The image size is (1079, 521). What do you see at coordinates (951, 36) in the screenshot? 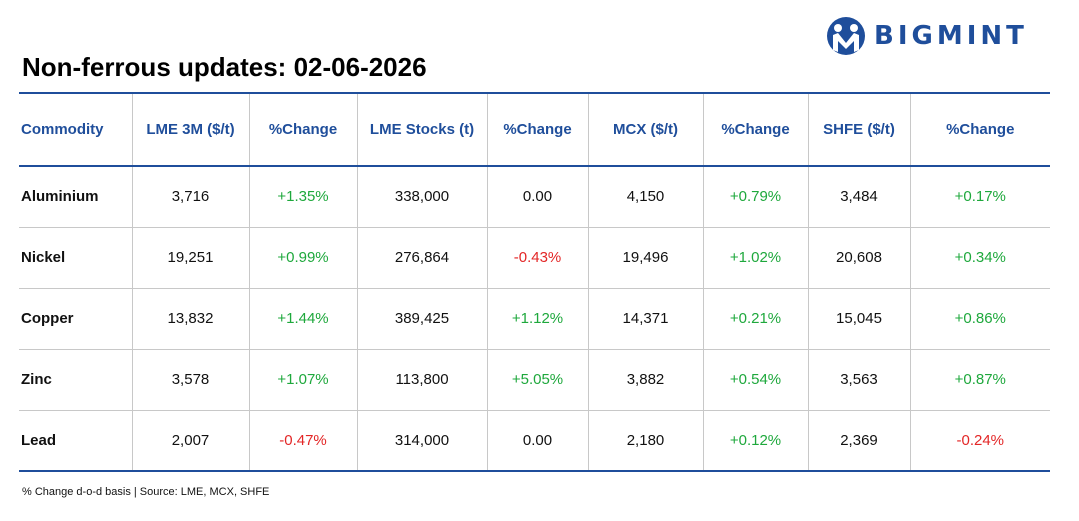
I see `brand-name: BIGMINT` at bounding box center [951, 36].